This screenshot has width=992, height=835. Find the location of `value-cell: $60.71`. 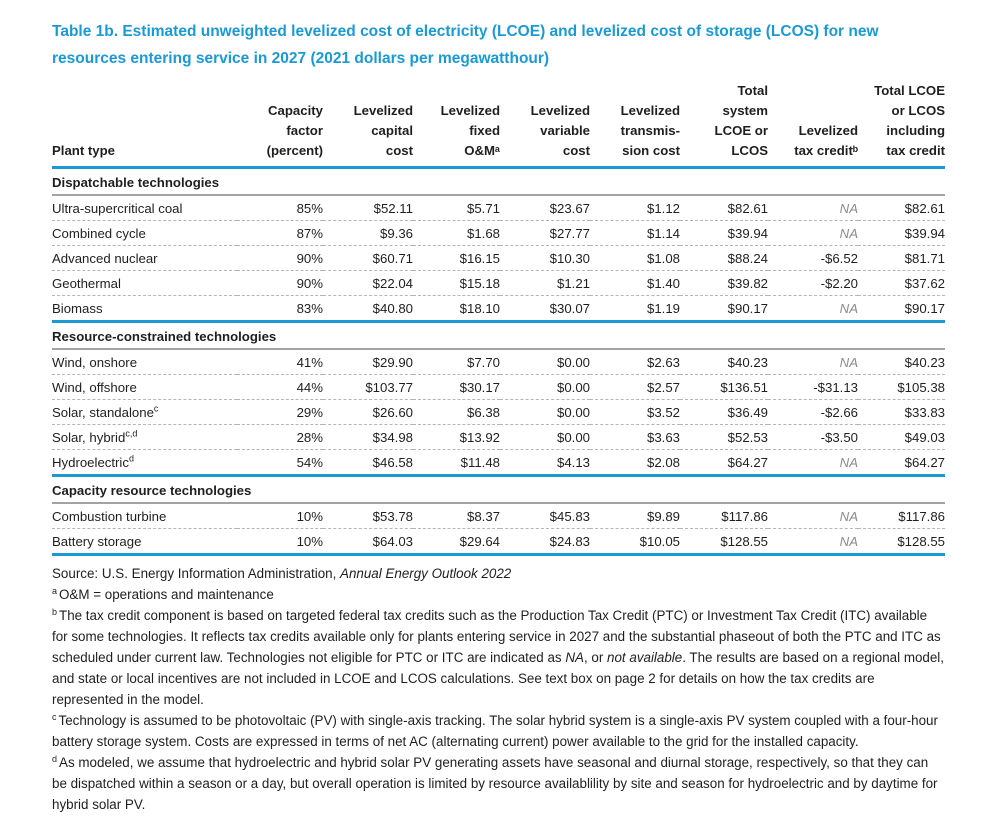

value-cell: $60.71 is located at coordinates (392, 258).